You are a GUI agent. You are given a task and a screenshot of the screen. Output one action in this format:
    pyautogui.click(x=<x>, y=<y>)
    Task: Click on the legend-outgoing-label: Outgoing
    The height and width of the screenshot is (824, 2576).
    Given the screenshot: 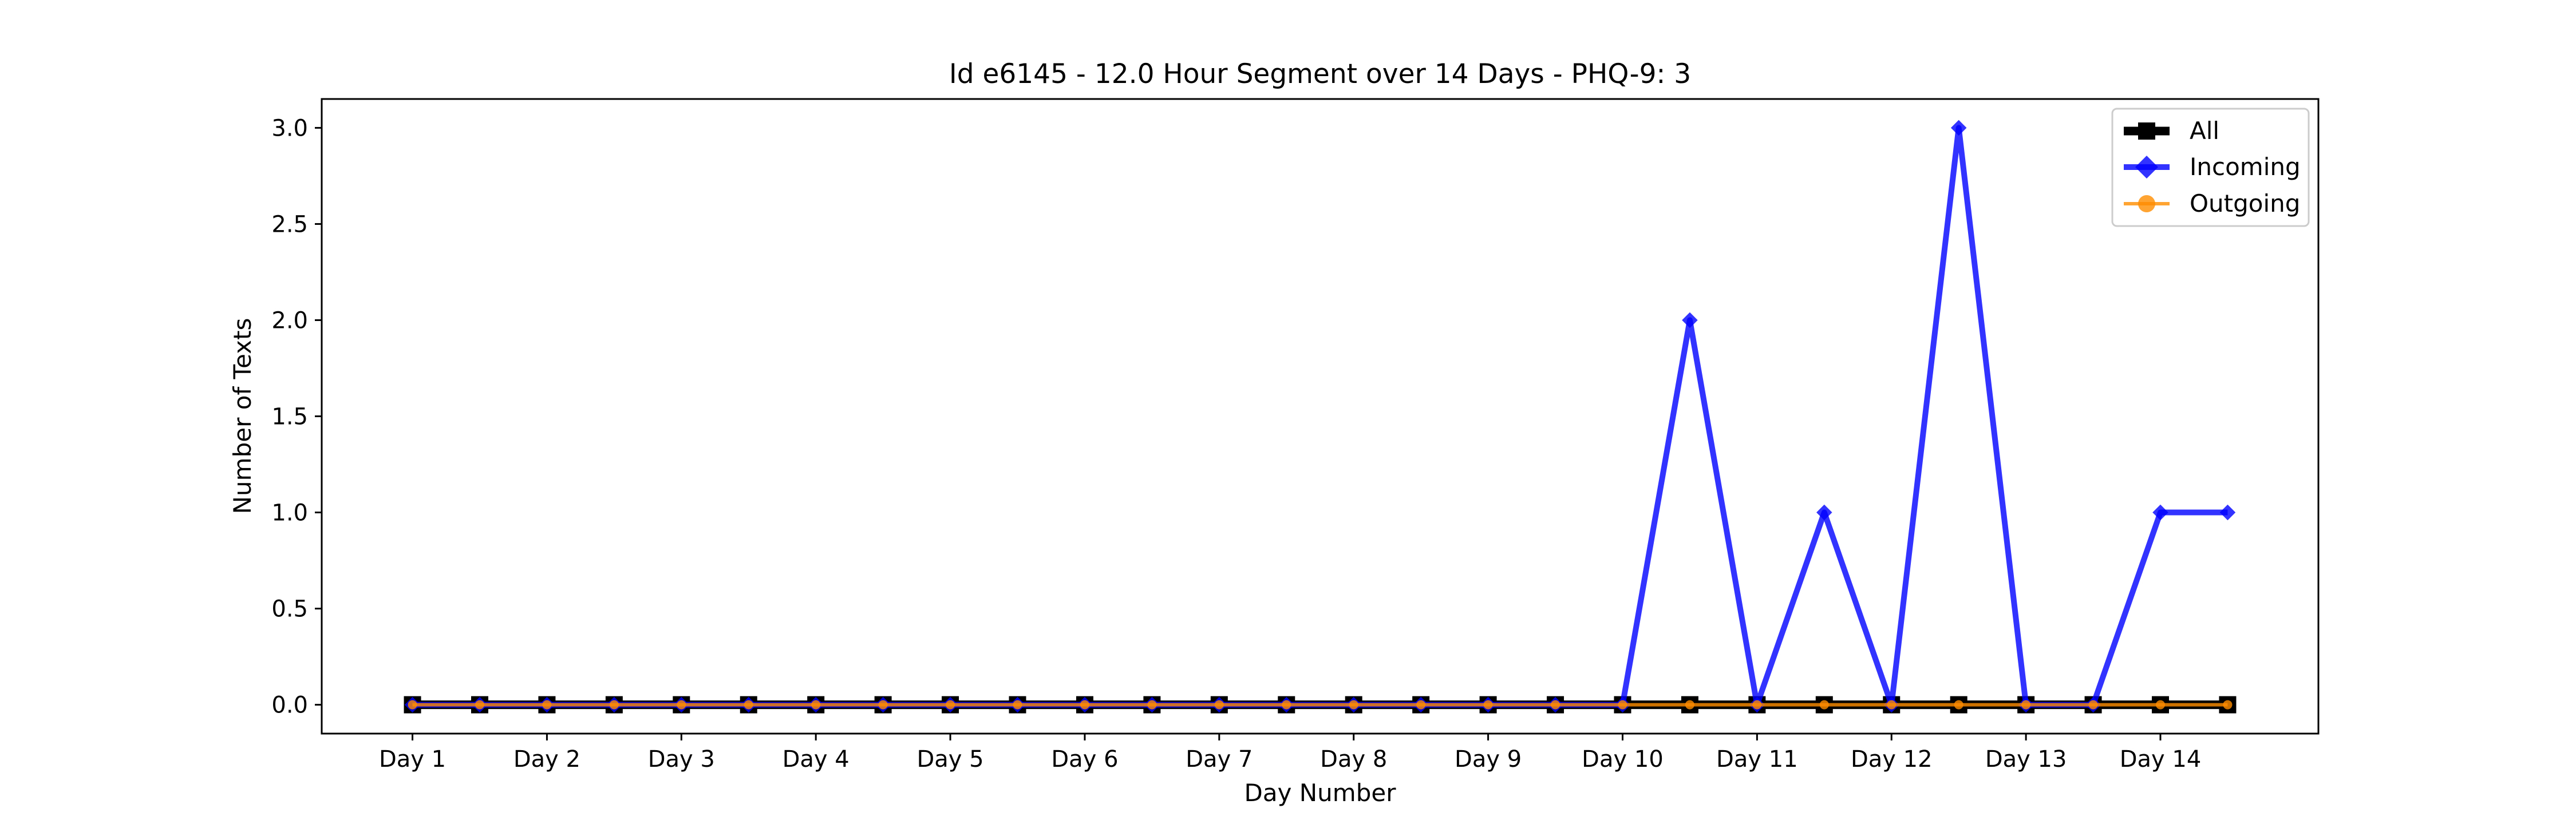 What is the action you would take?
    pyautogui.click(x=2245, y=203)
    